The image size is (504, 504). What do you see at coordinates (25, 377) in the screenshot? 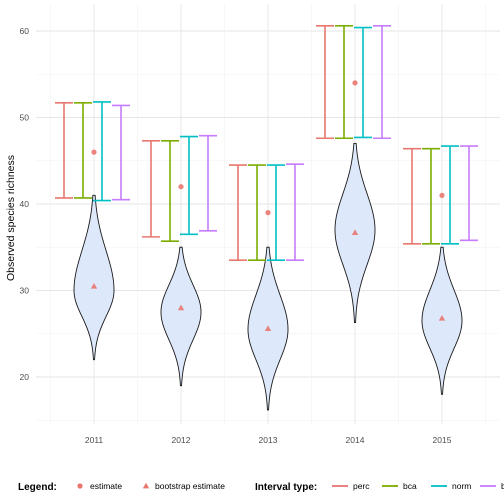
I see `y-tick-label: 20` at bounding box center [25, 377].